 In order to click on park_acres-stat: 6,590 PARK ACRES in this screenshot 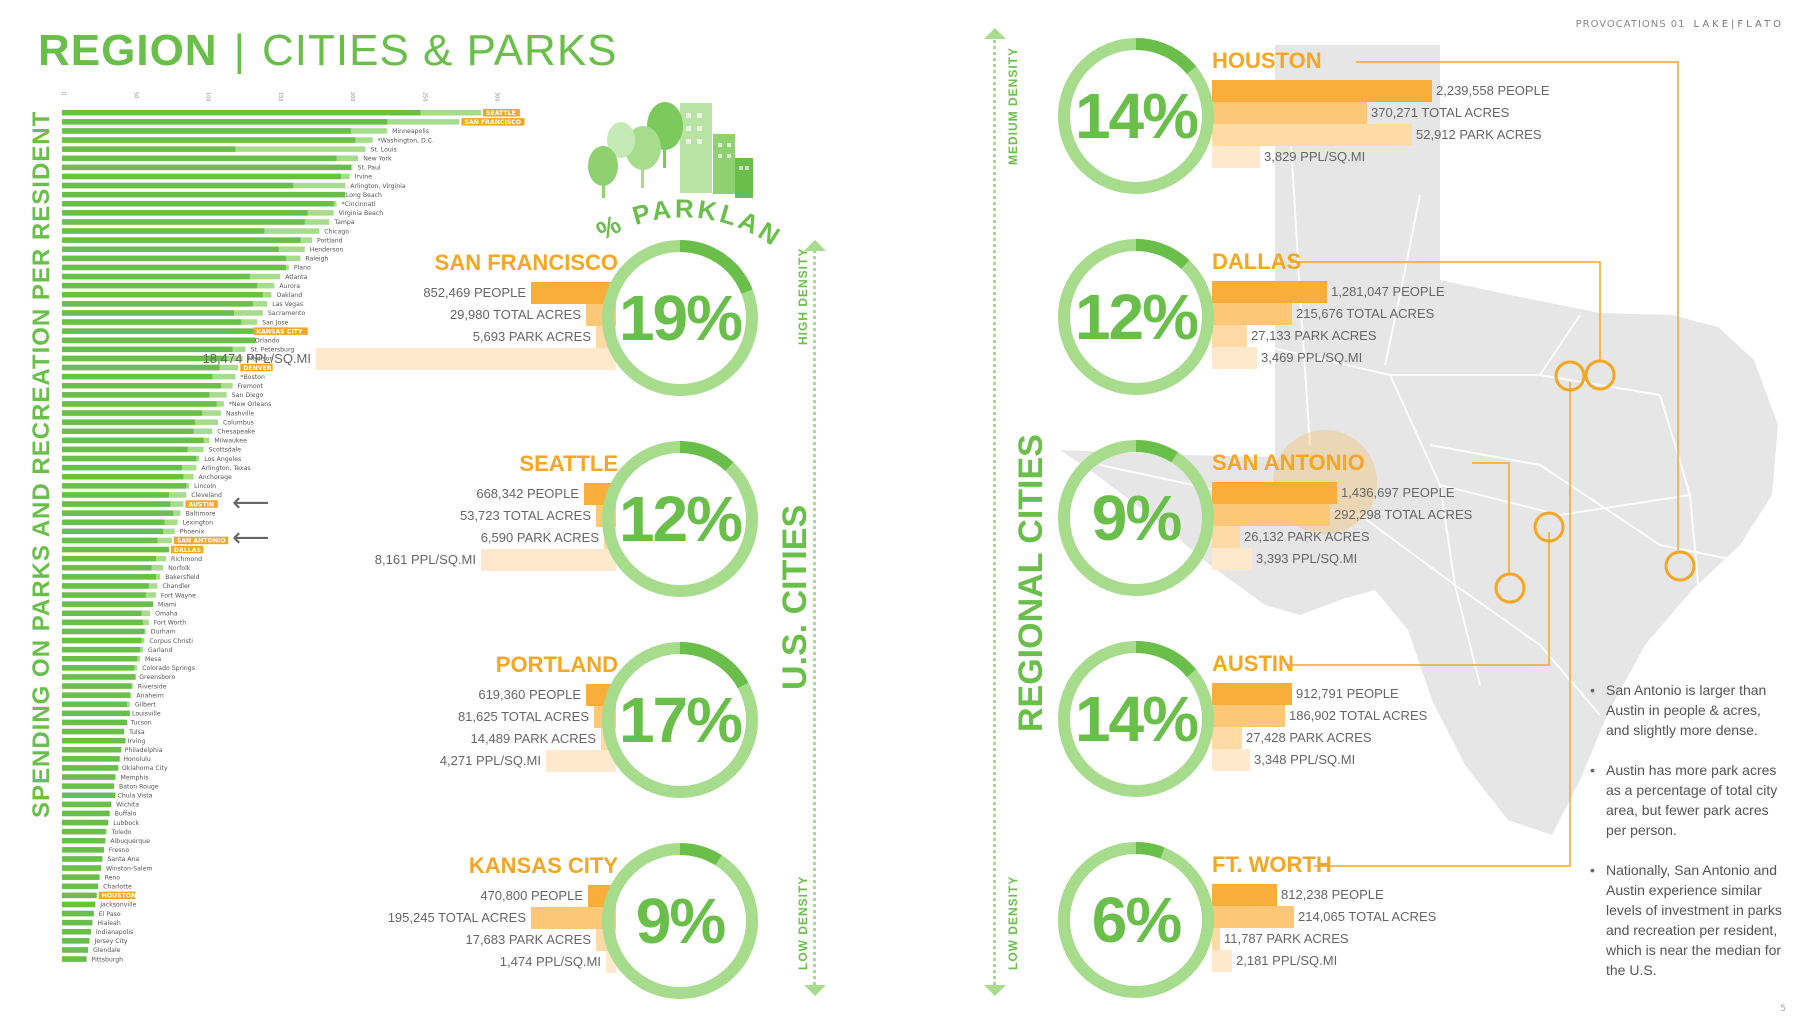, I will do `click(539, 537)`.